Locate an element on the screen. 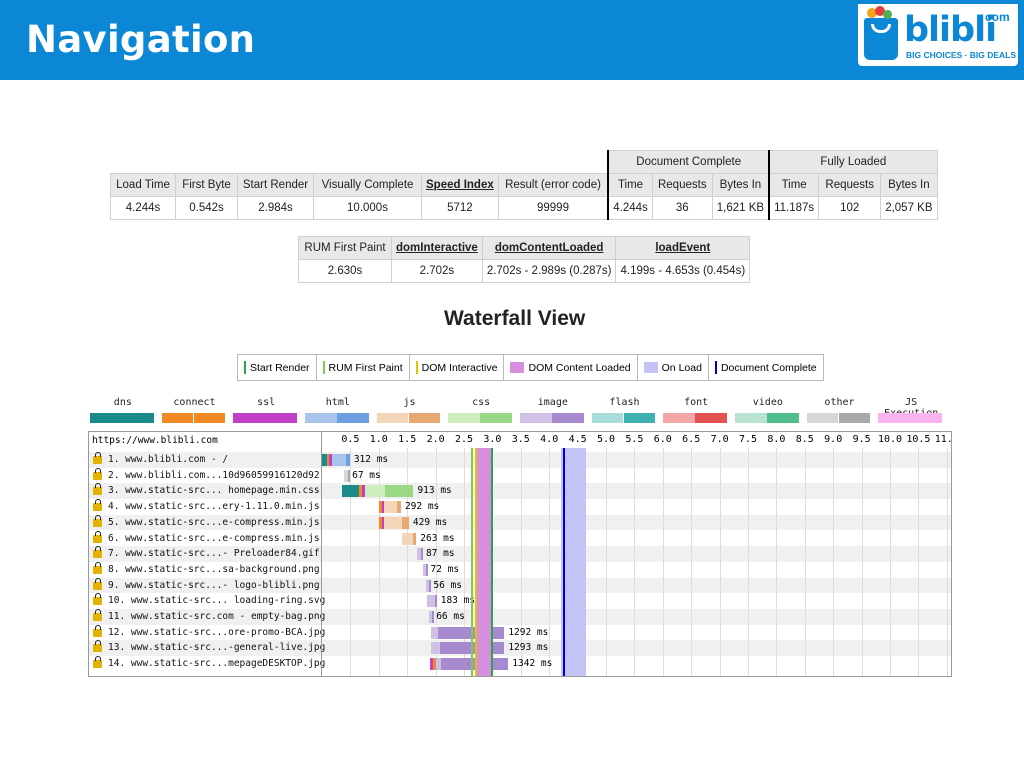 The height and width of the screenshot is (768, 1024). waterfall-row: 1. www.blibli.com - / is located at coordinates (520, 460).